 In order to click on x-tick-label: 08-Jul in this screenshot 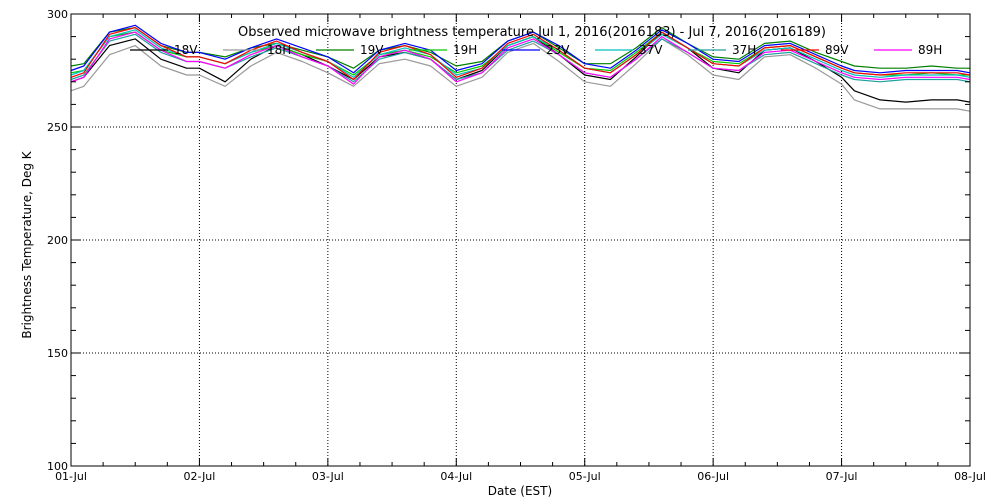, I will do `click(970, 476)`.